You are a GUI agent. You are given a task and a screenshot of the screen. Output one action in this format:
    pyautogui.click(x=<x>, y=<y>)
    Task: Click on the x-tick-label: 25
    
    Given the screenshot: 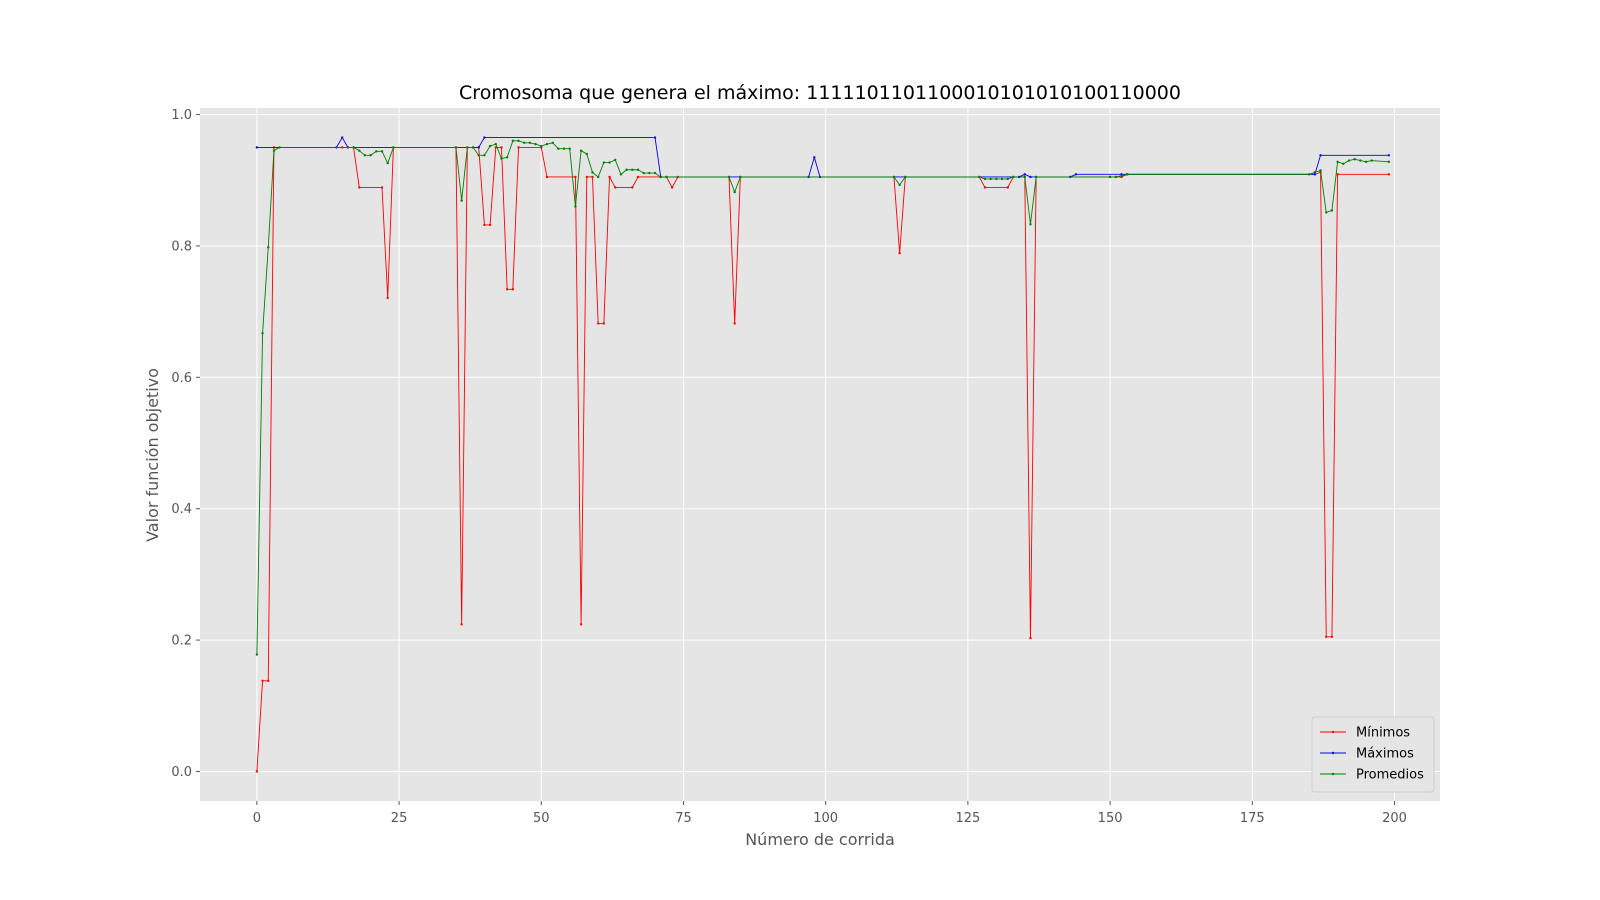 What is the action you would take?
    pyautogui.click(x=399, y=818)
    